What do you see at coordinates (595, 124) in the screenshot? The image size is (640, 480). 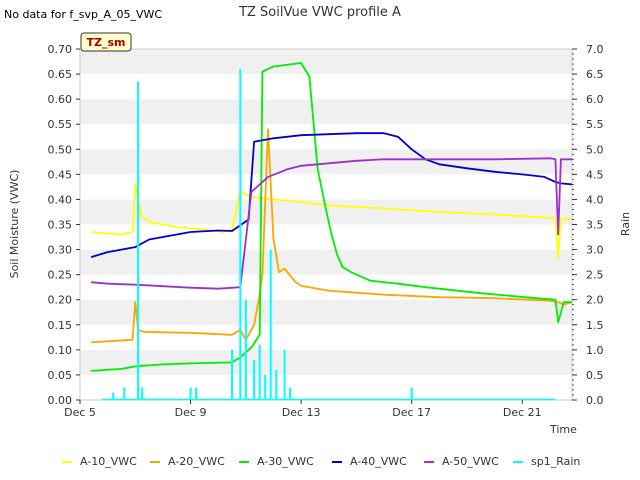 I see `y2-tick-label: 5.5` at bounding box center [595, 124].